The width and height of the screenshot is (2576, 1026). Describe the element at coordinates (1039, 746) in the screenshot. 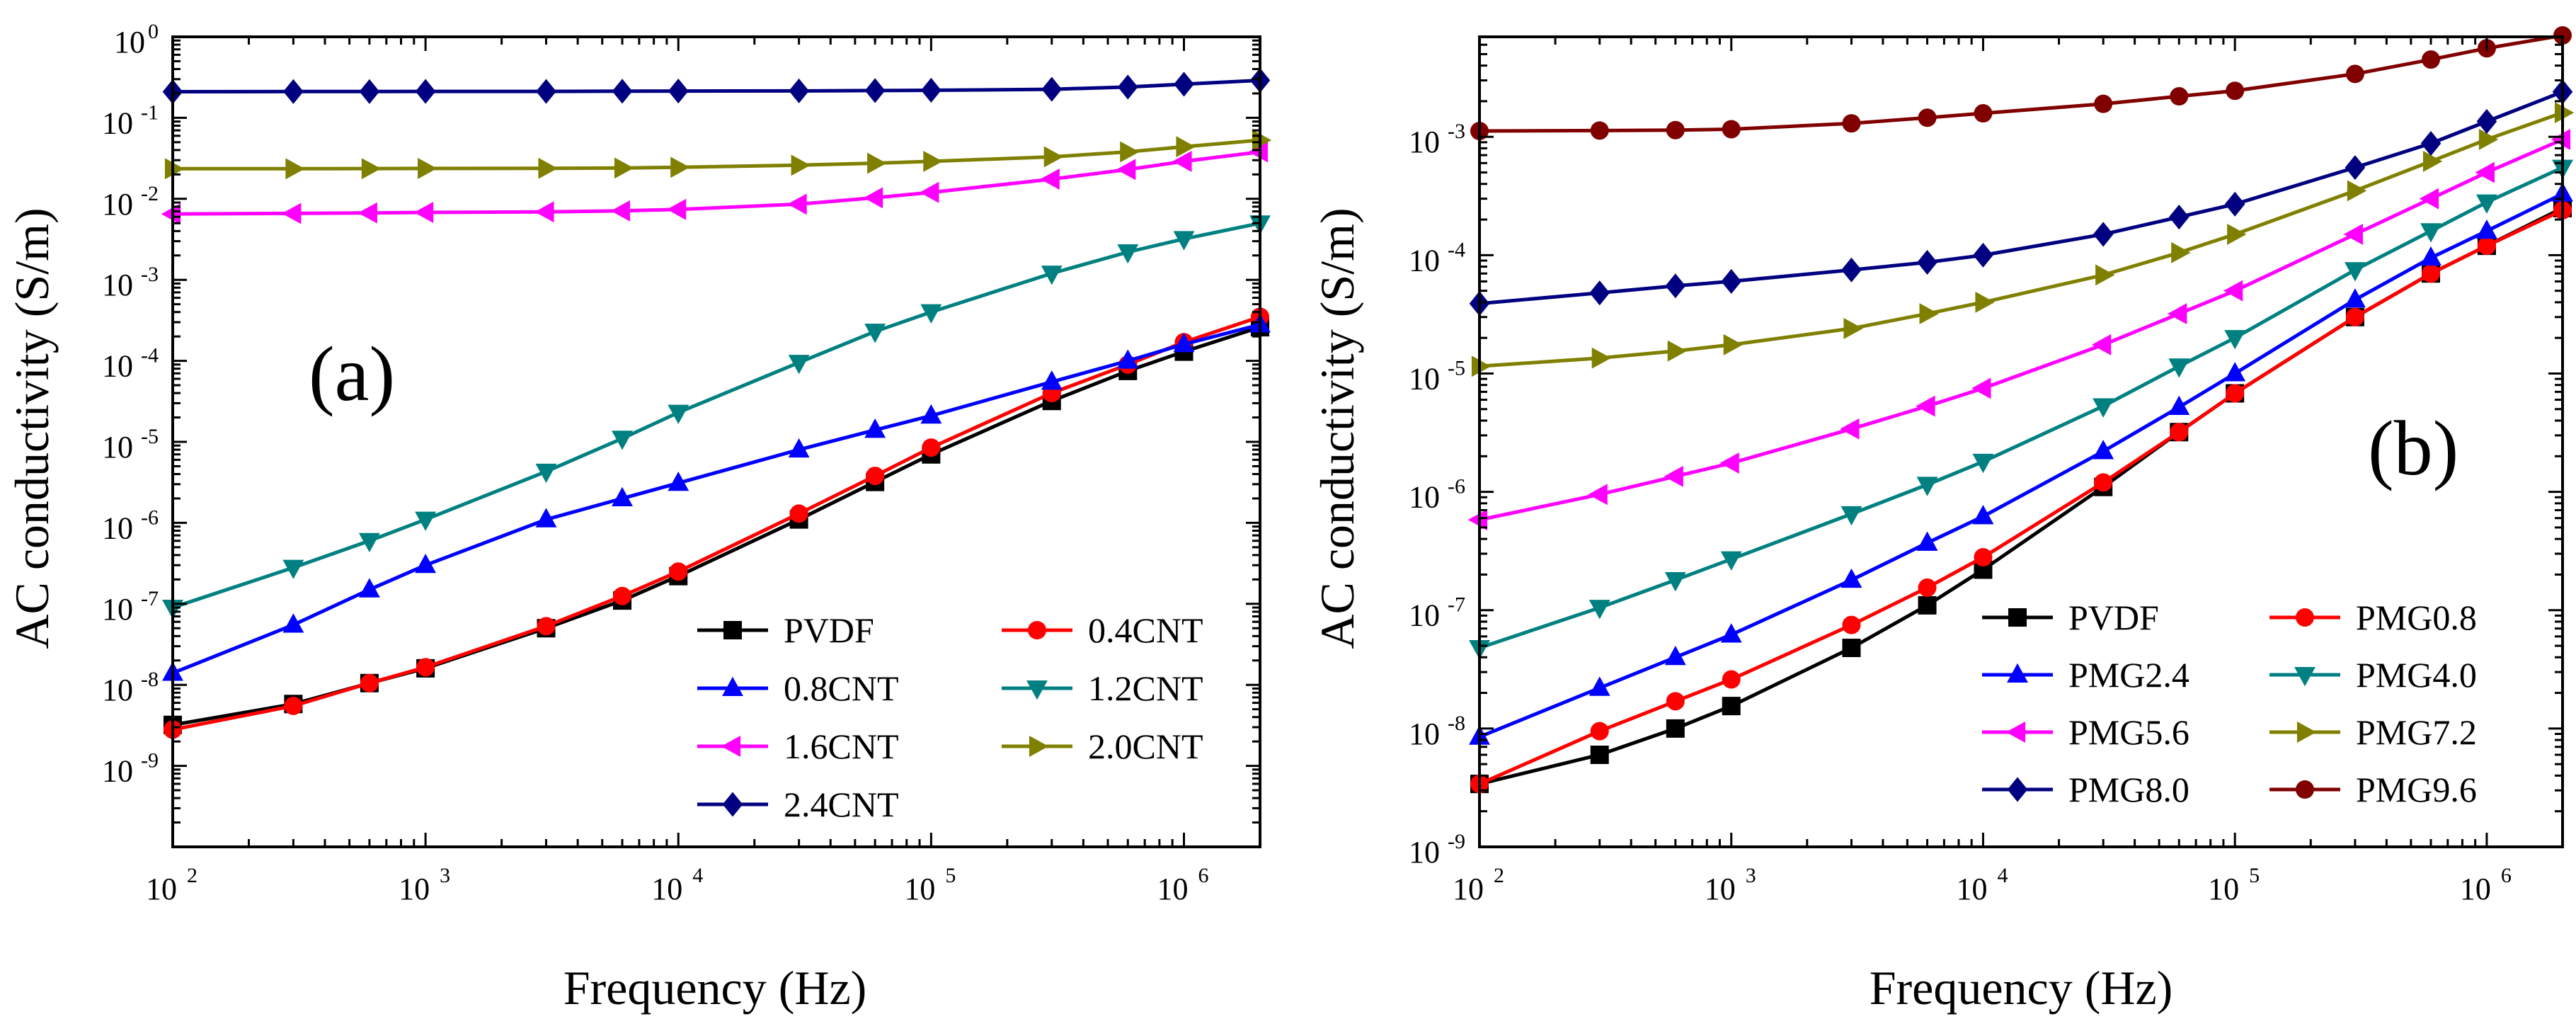

I see `legend-marker-2.0CNT` at that location.